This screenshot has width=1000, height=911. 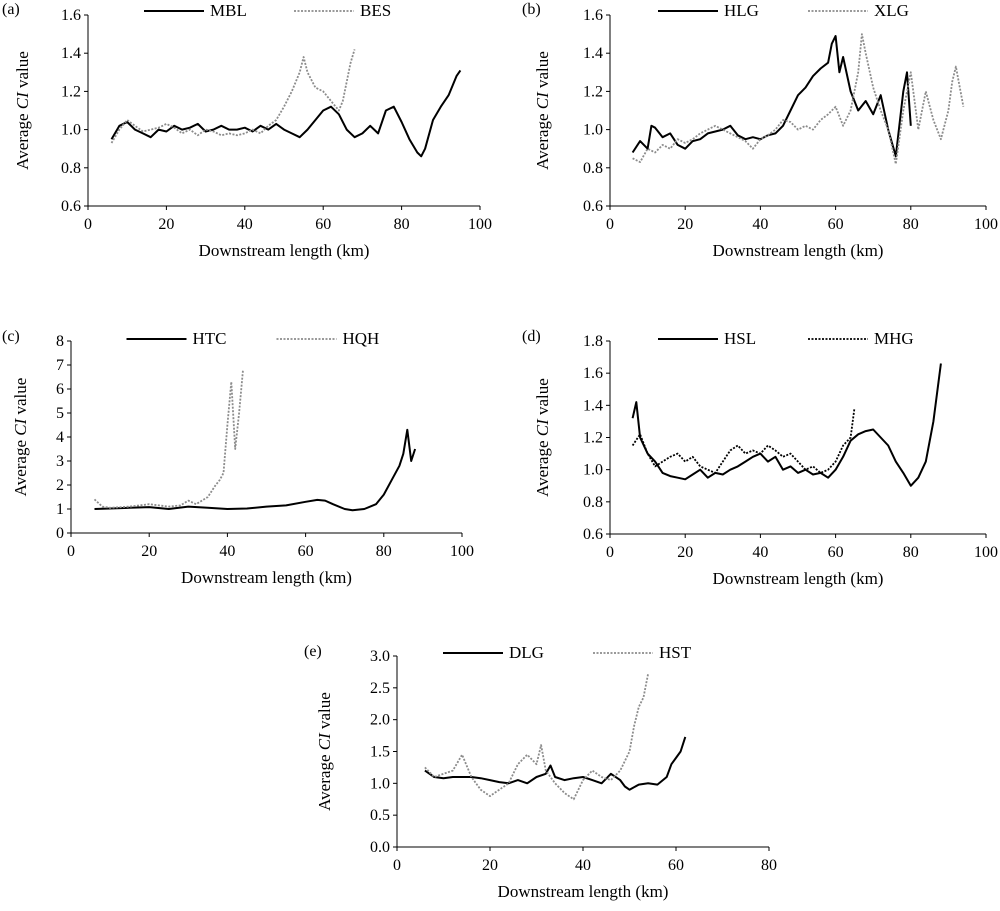 I want to click on series-line-bes, so click(x=233, y=96).